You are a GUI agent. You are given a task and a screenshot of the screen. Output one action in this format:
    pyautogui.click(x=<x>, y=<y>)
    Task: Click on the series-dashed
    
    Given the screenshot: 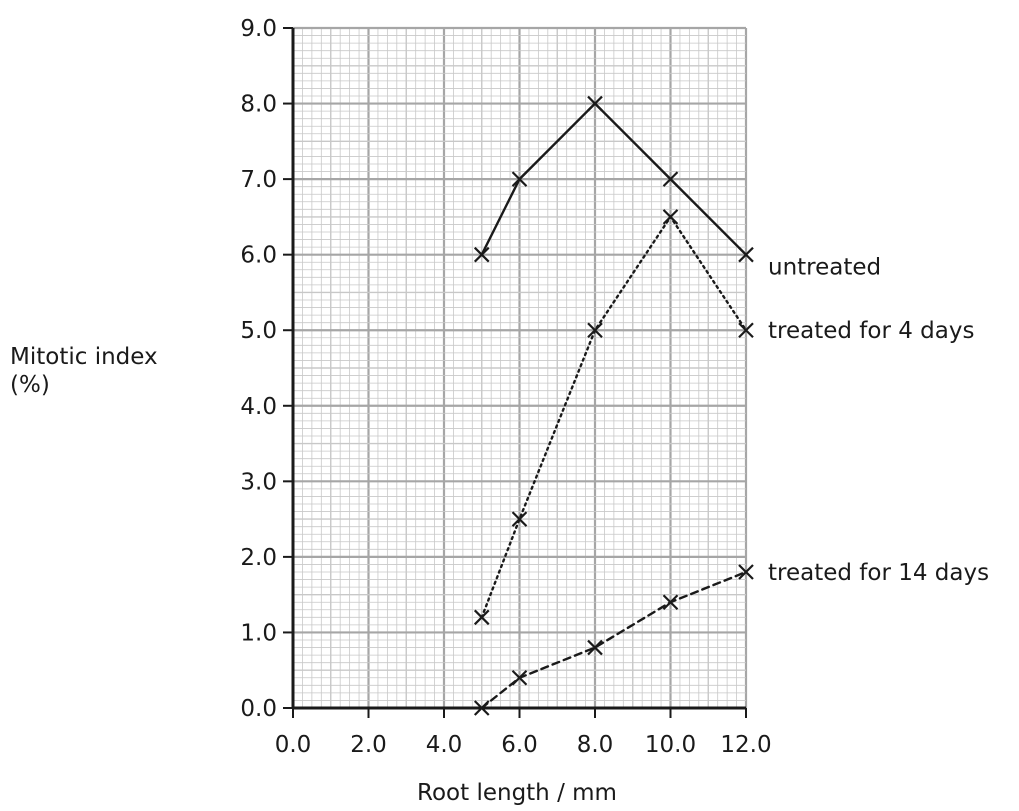 What is the action you would take?
    pyautogui.click(x=613, y=640)
    